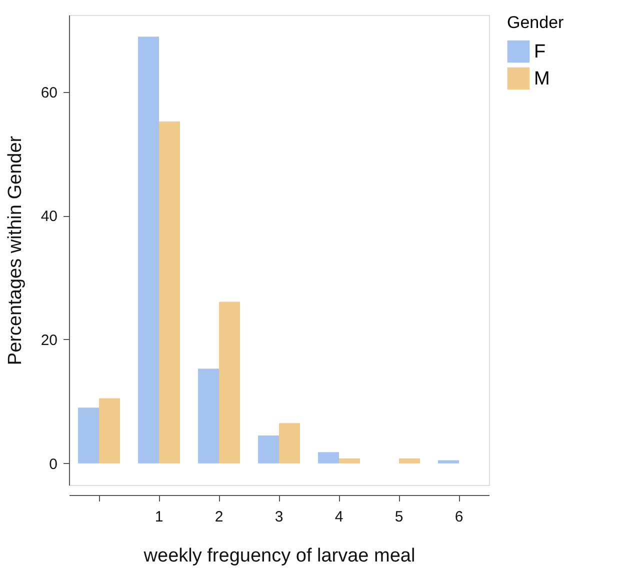  Describe the element at coordinates (339, 517) in the screenshot. I see `x-tick-label: 4` at that location.